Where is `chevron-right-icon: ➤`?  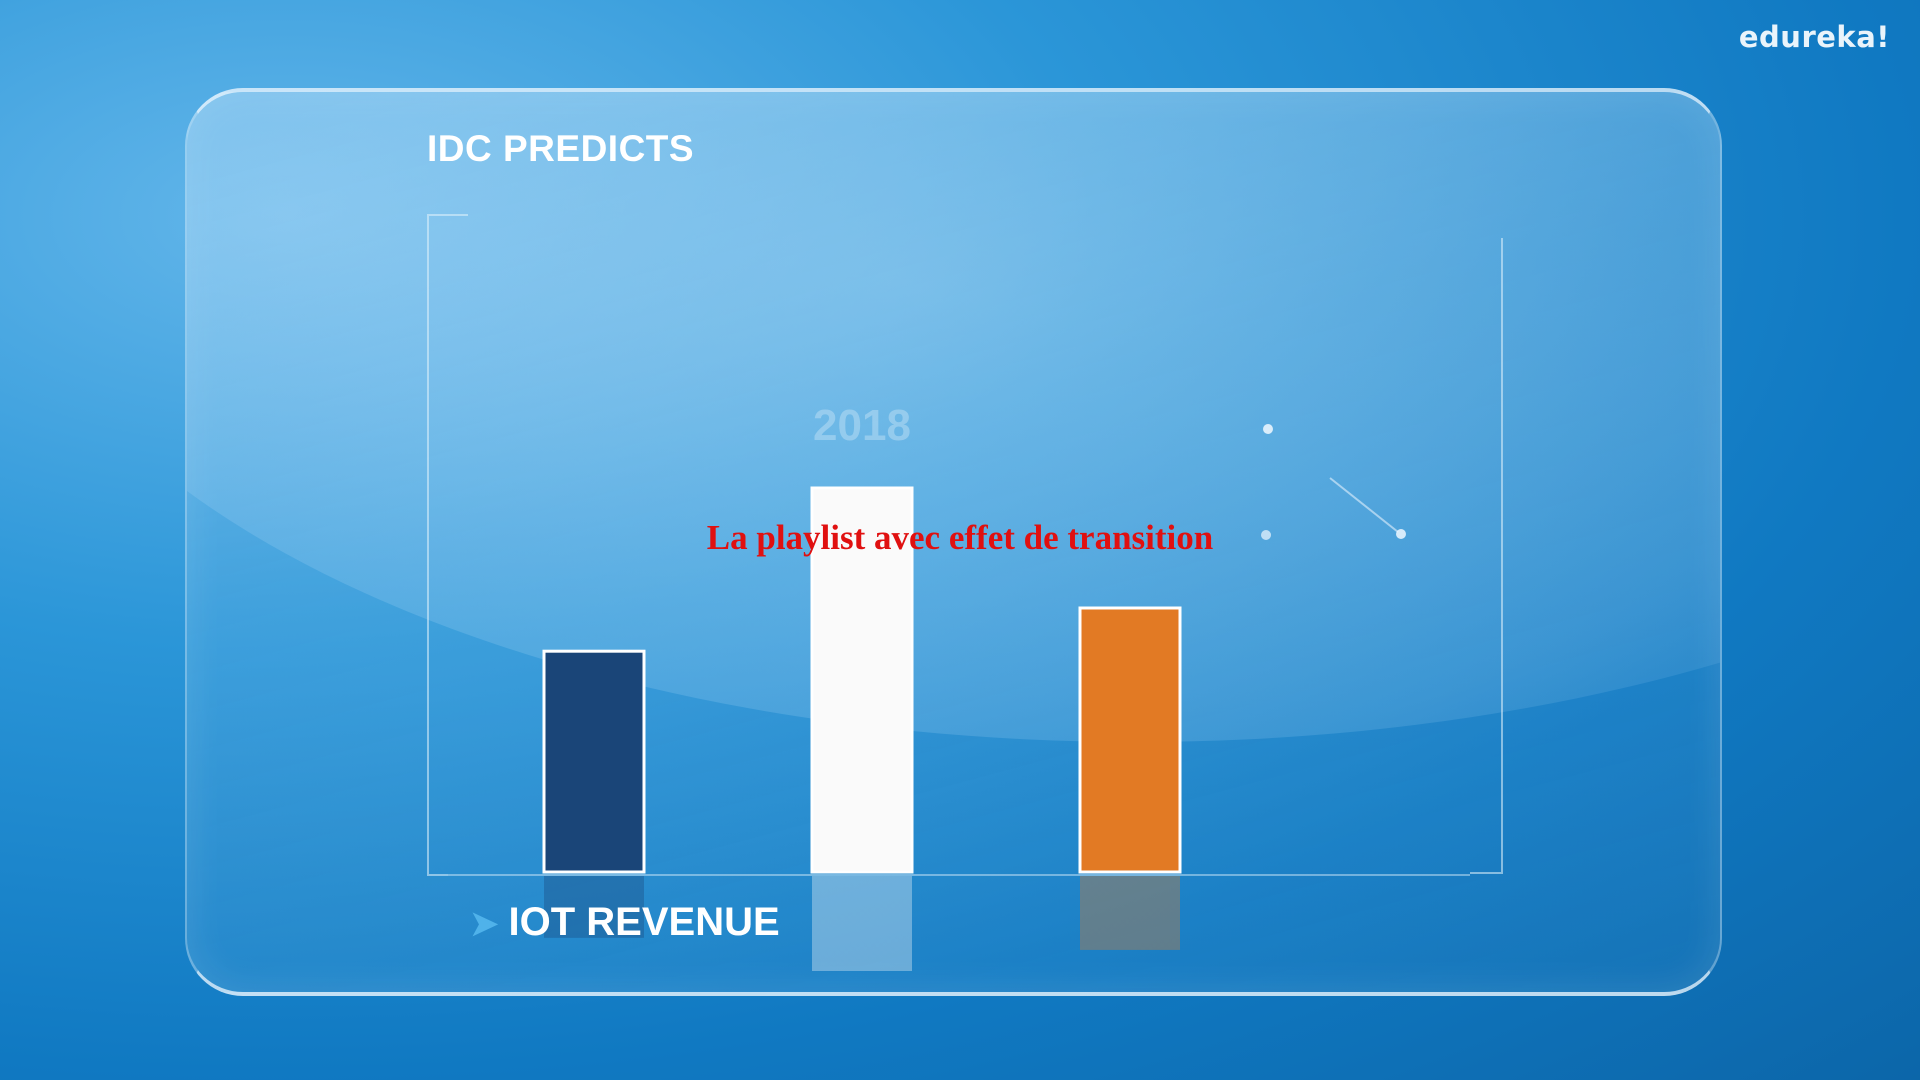
chevron-right-icon: ➤ is located at coordinates (484, 924).